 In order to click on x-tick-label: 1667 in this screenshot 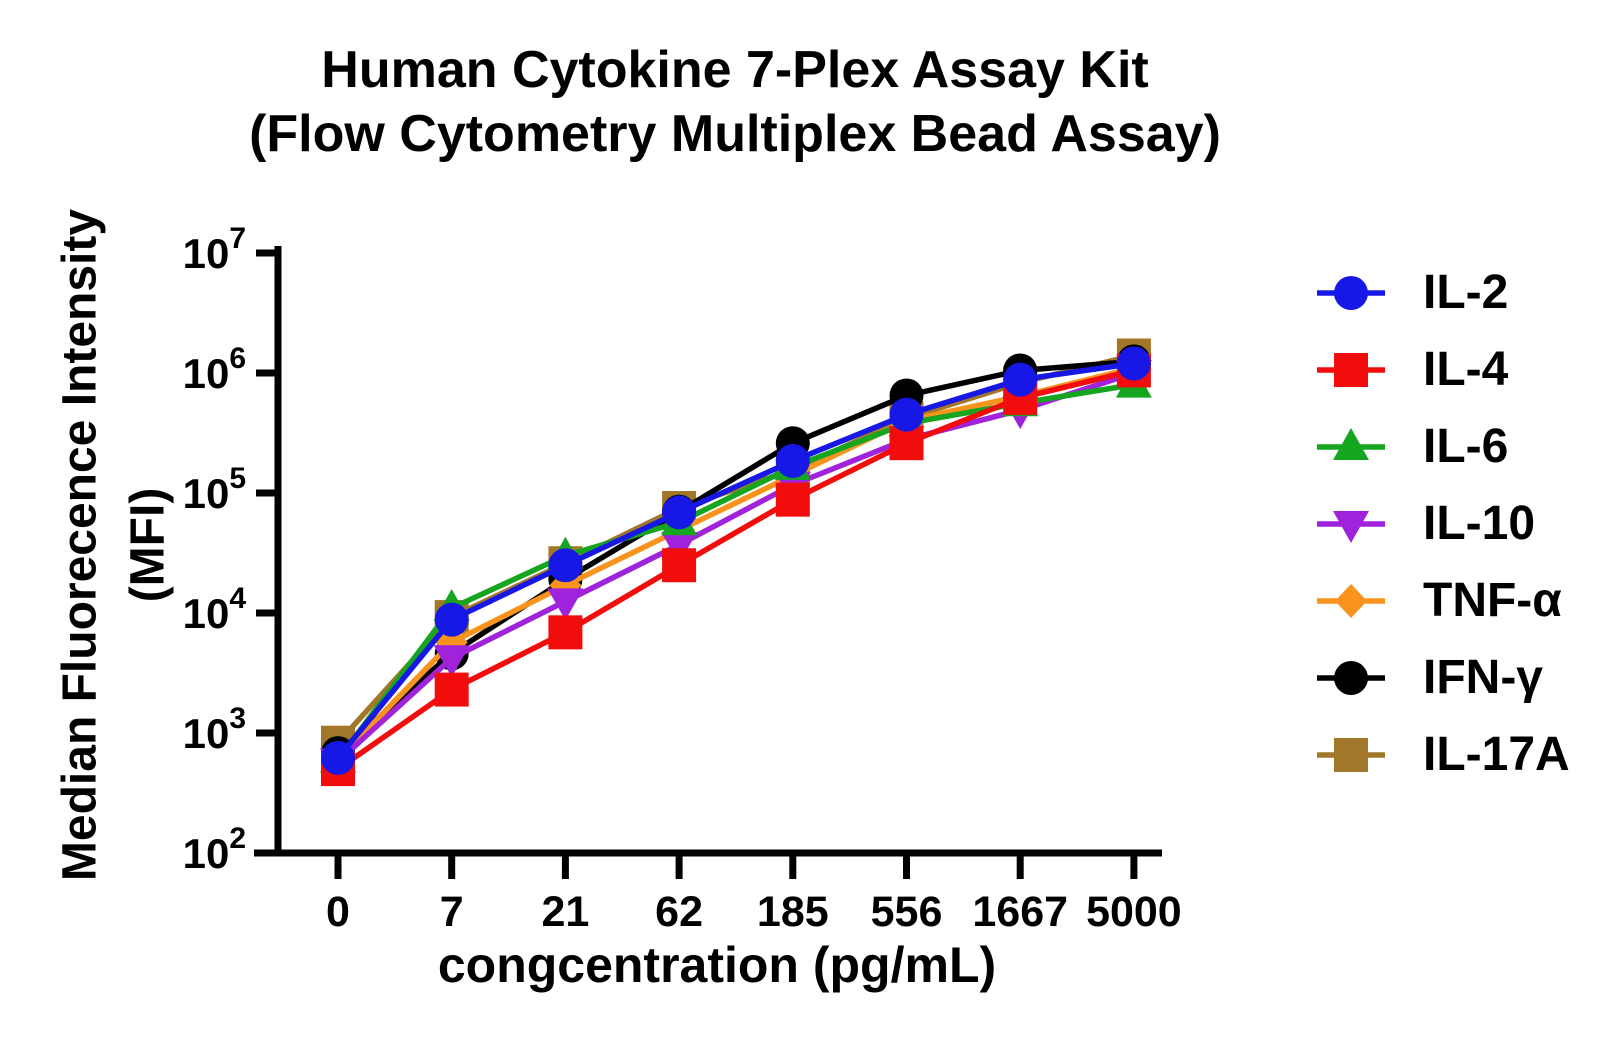, I will do `click(1020, 912)`.